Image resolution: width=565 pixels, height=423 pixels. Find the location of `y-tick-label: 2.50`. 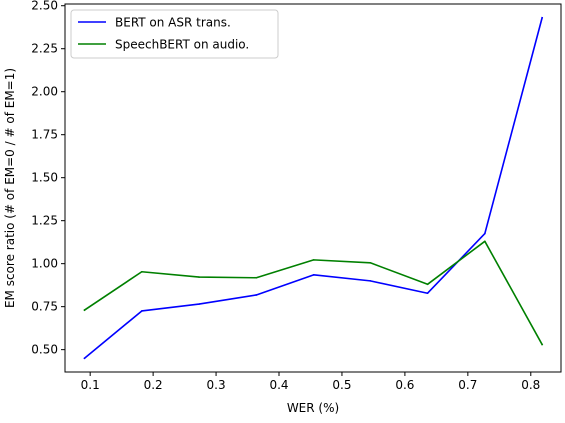

y-tick-label: 2.50 is located at coordinates (44, 6).